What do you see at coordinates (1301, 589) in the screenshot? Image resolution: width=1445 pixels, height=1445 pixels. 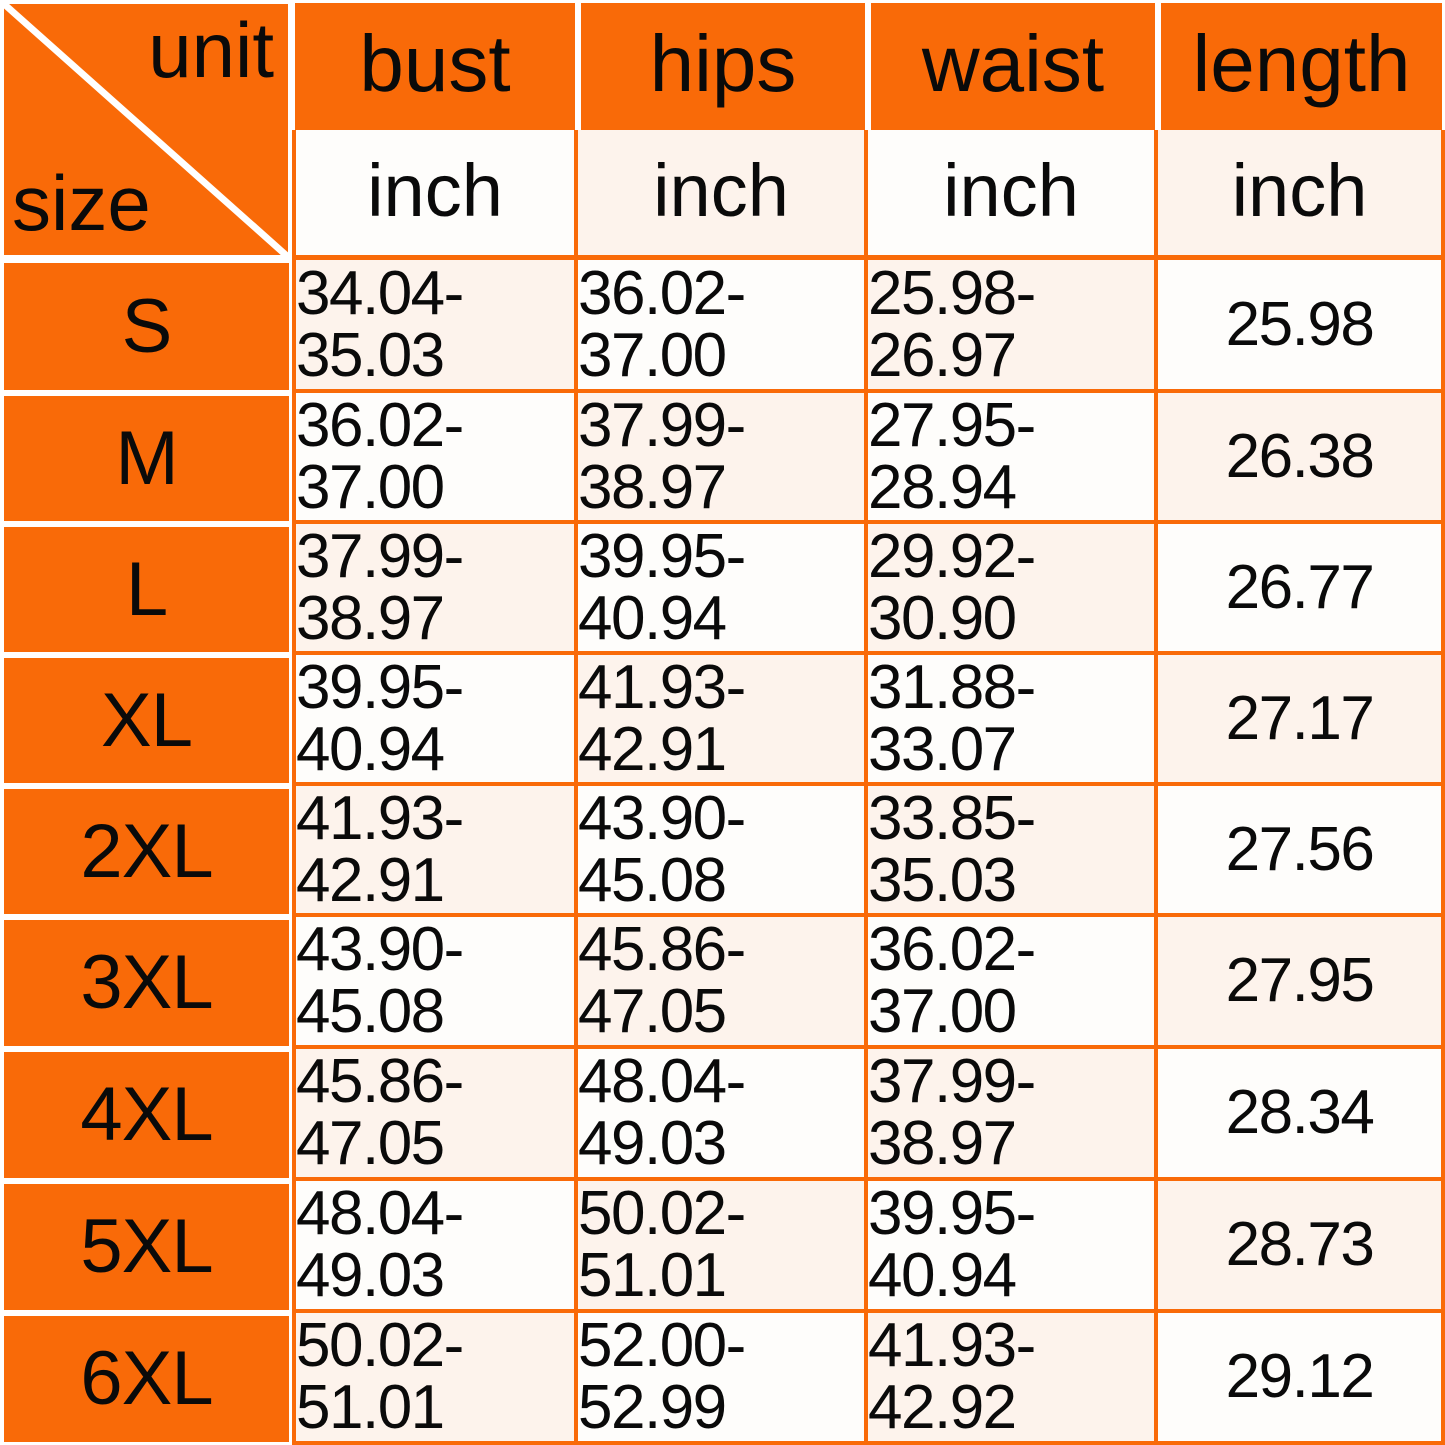 I see `cell-length: 26.77` at bounding box center [1301, 589].